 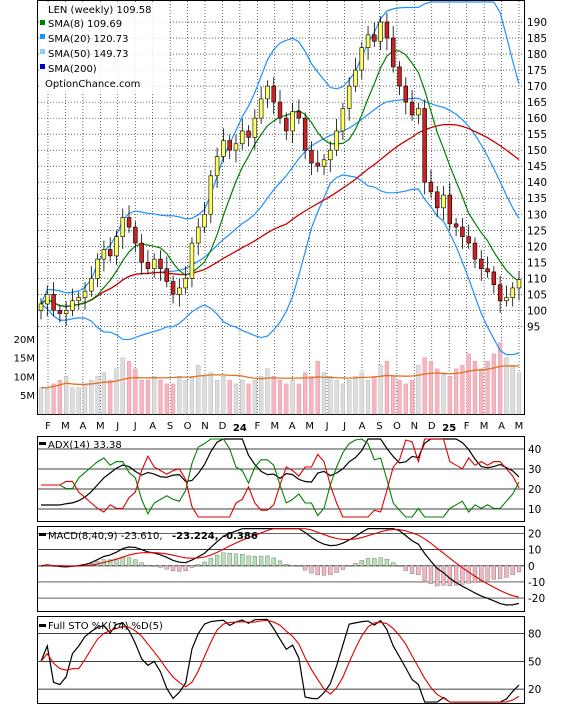 What do you see at coordinates (362, 426) in the screenshot?
I see `x-tick-label: A` at bounding box center [362, 426].